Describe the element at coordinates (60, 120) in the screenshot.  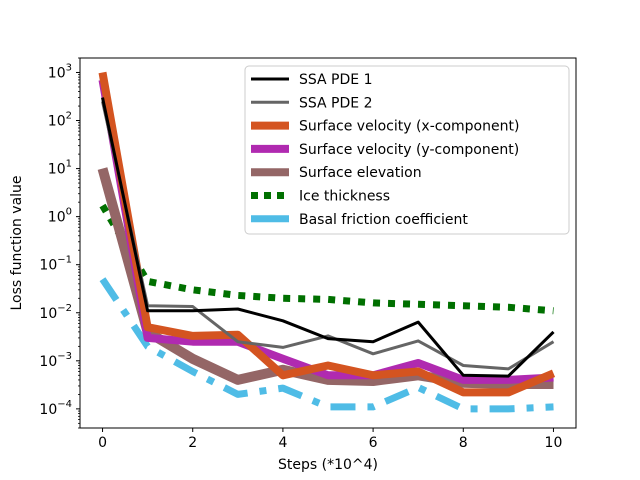
I see `y-tick-label: 10²` at that location.